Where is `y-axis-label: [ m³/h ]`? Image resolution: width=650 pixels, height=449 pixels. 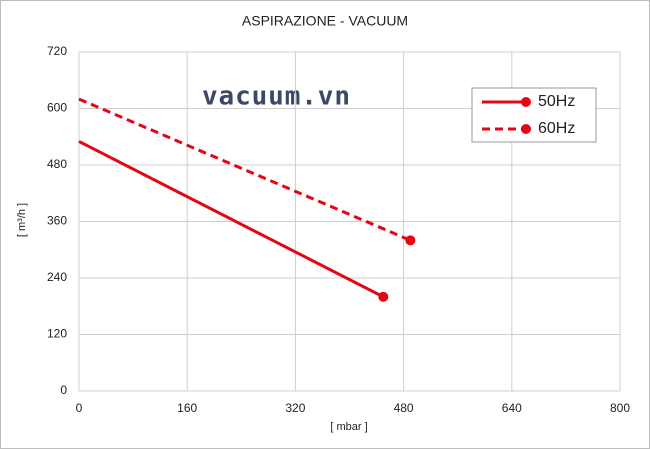
y-axis-label: [ m³/h ] is located at coordinates (22, 220).